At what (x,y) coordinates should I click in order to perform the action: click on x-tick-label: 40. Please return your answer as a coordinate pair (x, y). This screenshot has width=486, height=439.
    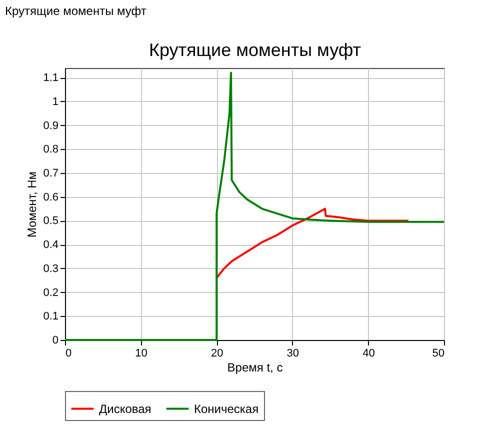
    Looking at the image, I should click on (368, 354).